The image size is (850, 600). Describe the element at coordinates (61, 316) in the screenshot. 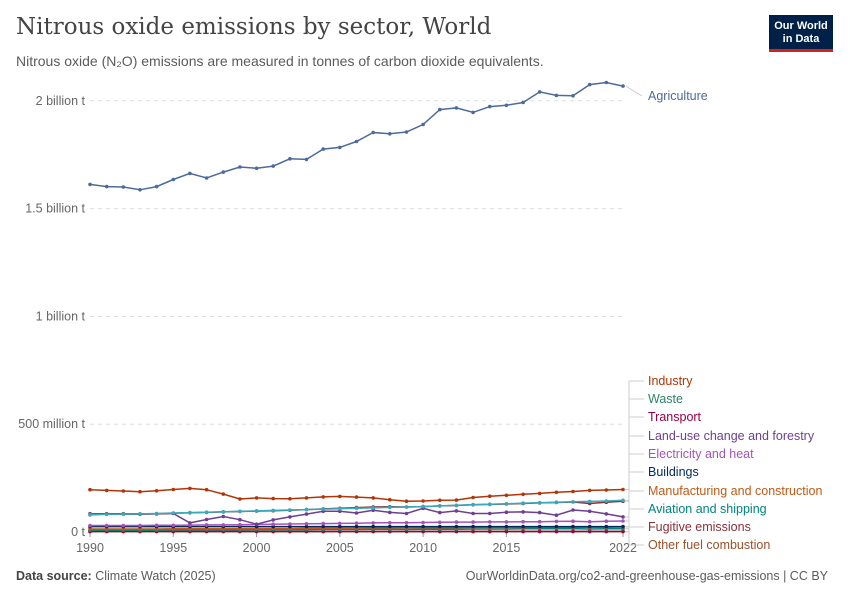

I see `y-tick-label: 1 billion t` at that location.